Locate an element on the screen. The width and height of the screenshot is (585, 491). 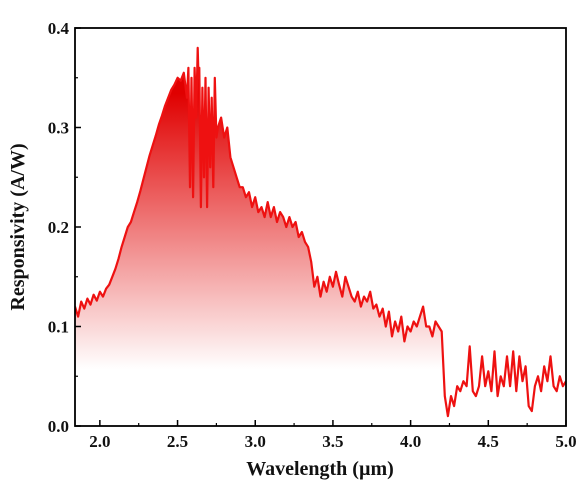
y-axis-title: Responsivity (A/W) is located at coordinates (18, 226).